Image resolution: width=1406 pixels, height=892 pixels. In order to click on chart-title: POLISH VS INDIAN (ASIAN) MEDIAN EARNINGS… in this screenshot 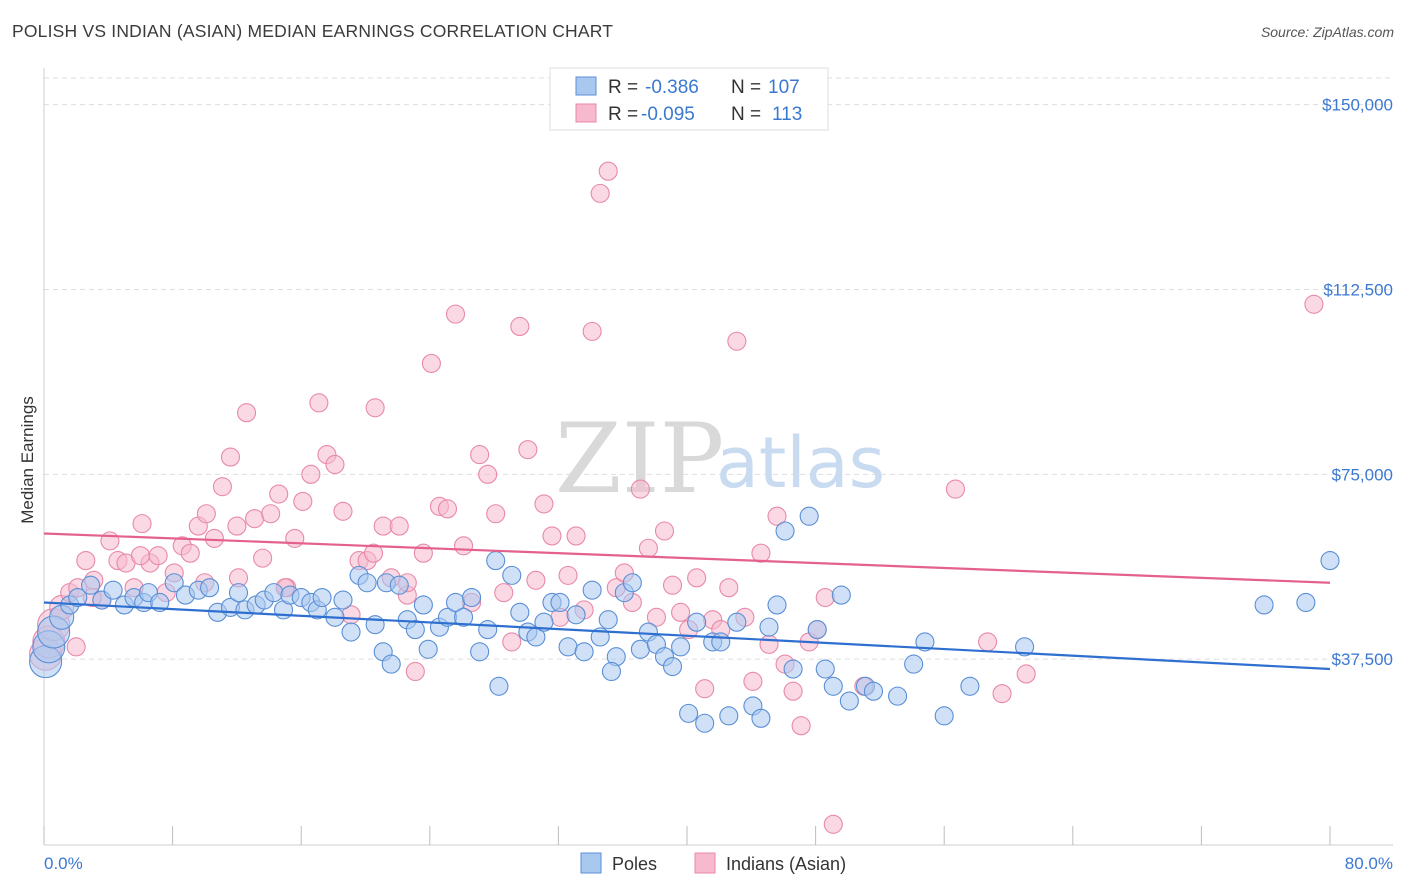, I will do `click(313, 31)`.